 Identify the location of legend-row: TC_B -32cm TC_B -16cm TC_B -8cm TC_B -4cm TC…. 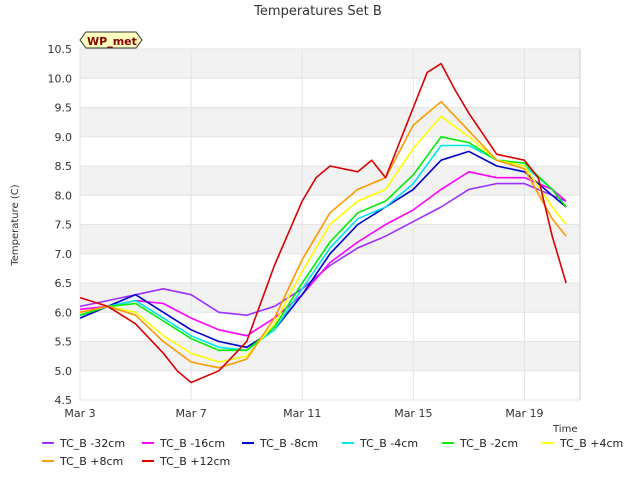
(340, 443).